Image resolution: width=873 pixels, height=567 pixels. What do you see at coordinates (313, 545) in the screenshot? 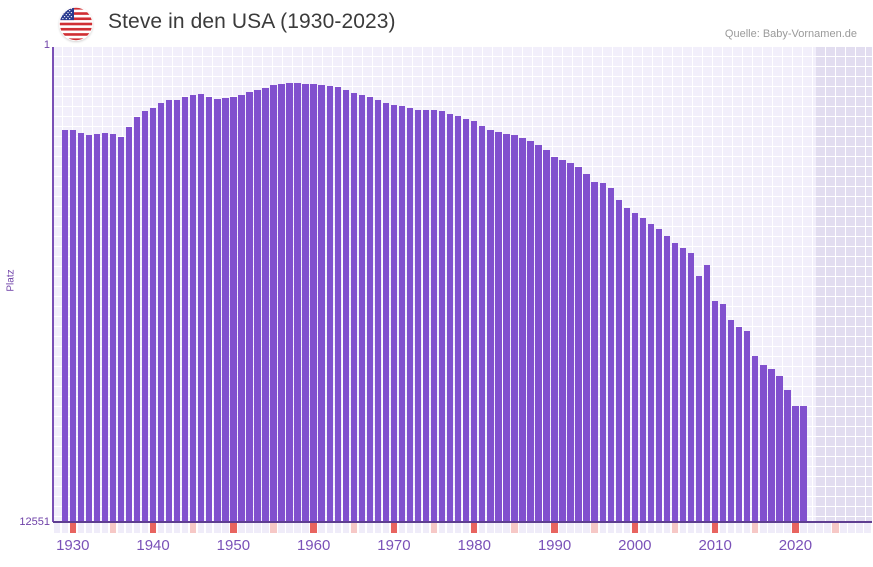
I see `x-tick-label: 1960` at bounding box center [313, 545].